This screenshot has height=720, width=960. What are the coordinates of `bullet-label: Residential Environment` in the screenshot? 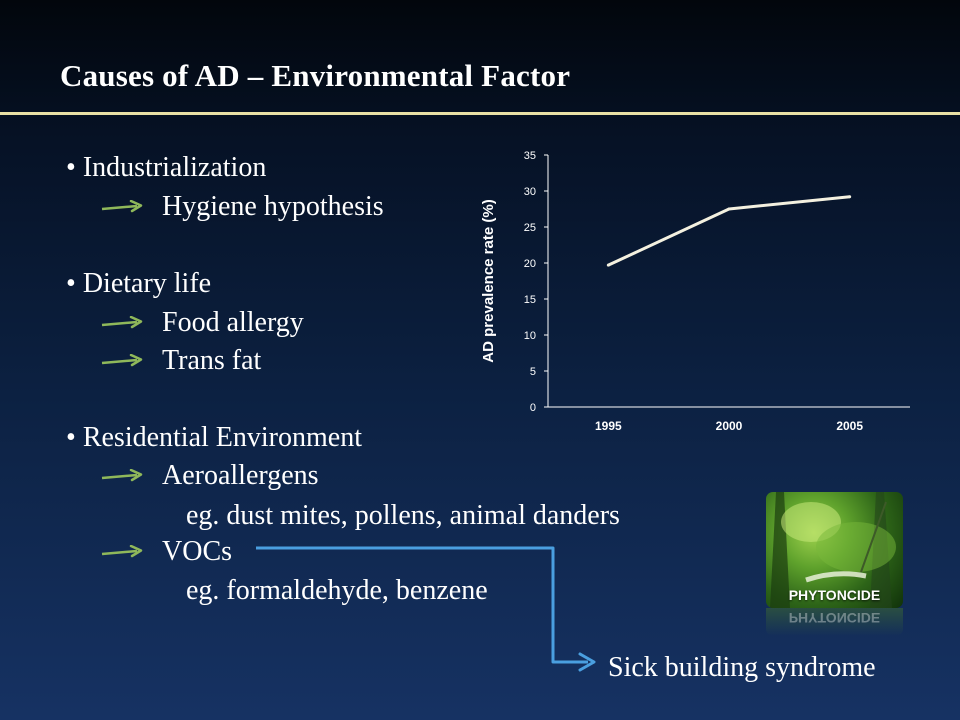 It's located at (222, 437).